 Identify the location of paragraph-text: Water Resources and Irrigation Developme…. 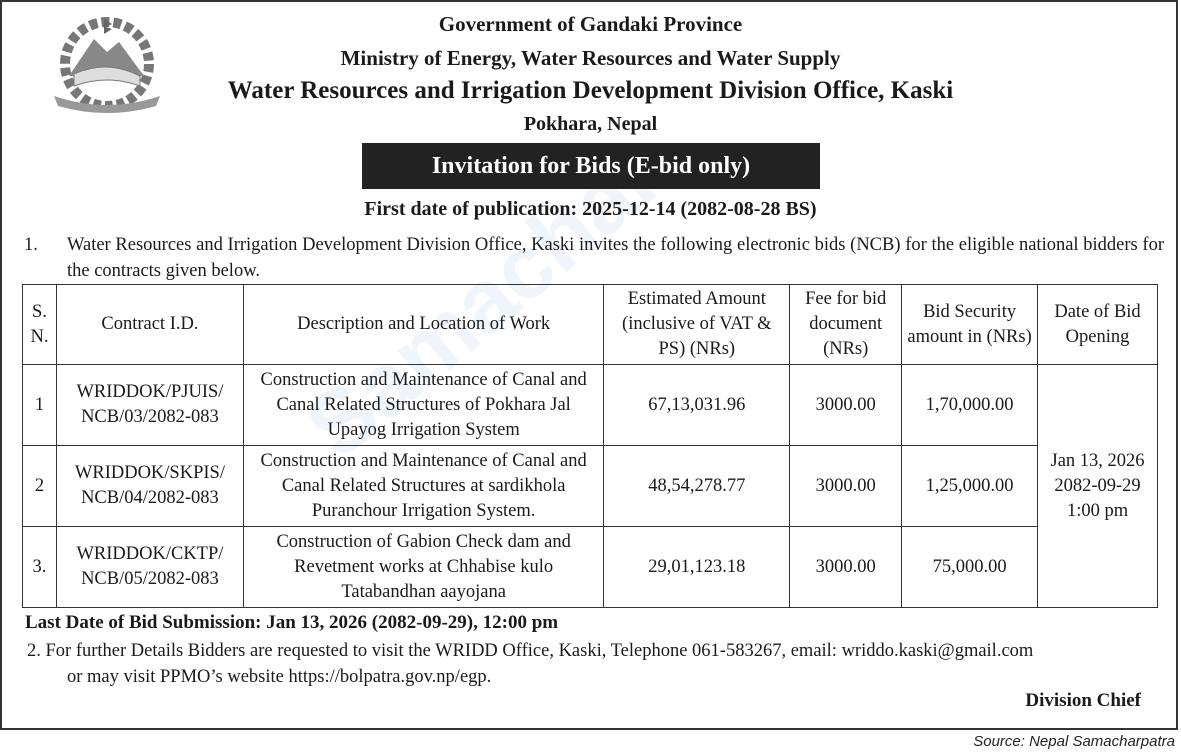
(615, 258).